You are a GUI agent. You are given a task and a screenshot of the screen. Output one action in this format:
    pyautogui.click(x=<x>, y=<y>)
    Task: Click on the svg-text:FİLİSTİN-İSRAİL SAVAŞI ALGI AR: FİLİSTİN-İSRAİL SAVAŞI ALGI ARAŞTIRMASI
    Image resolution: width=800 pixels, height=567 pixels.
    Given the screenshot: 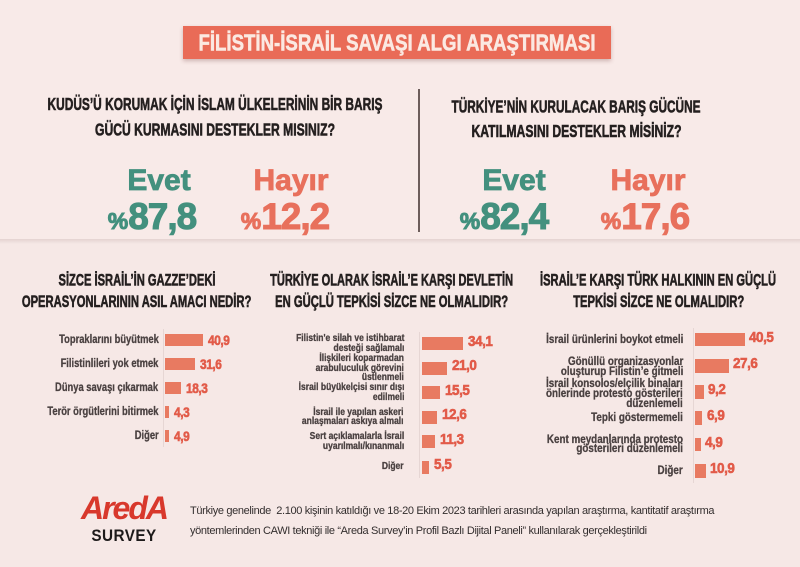 What is the action you would take?
    pyautogui.click(x=397, y=43)
    